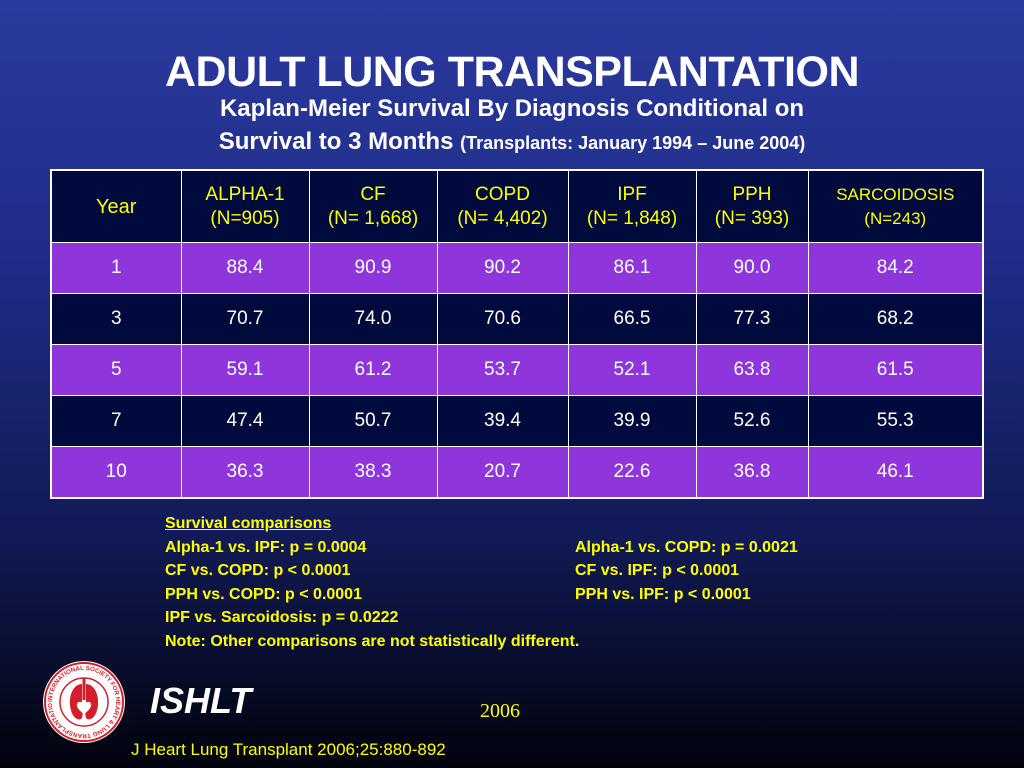 The width and height of the screenshot is (1024, 768). What do you see at coordinates (502, 206) in the screenshot?
I see `header-copd: COPD (N= 4,402)` at bounding box center [502, 206].